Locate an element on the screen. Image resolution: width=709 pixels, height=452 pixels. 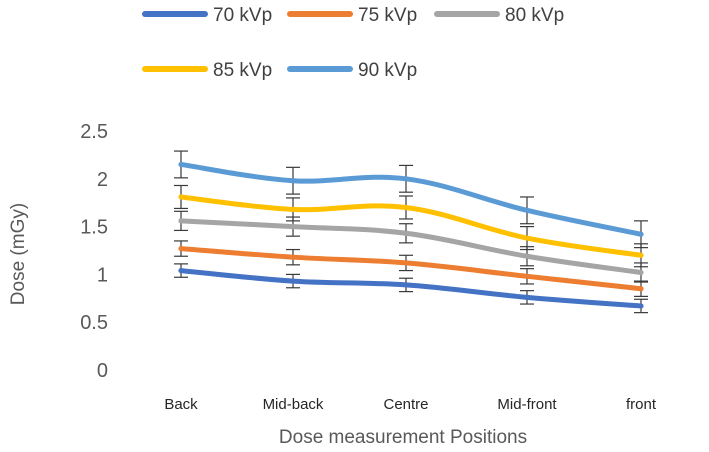
legend-item: 75 kVp is located at coordinates (352, 15).